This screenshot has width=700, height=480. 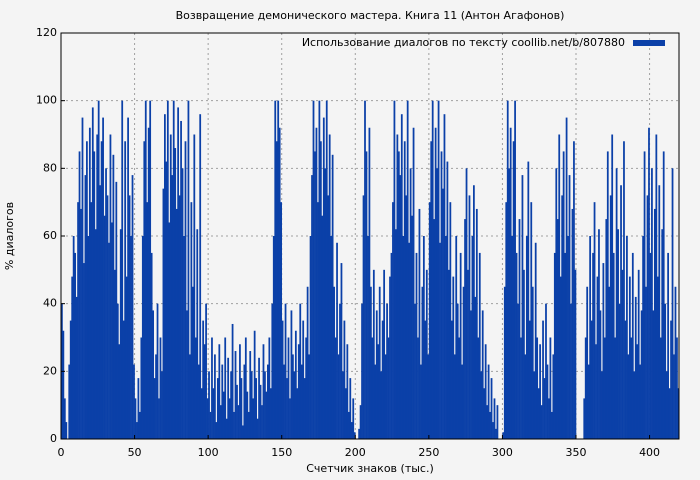 What do you see at coordinates (649, 43) in the screenshot?
I see `legend-swatch` at bounding box center [649, 43].